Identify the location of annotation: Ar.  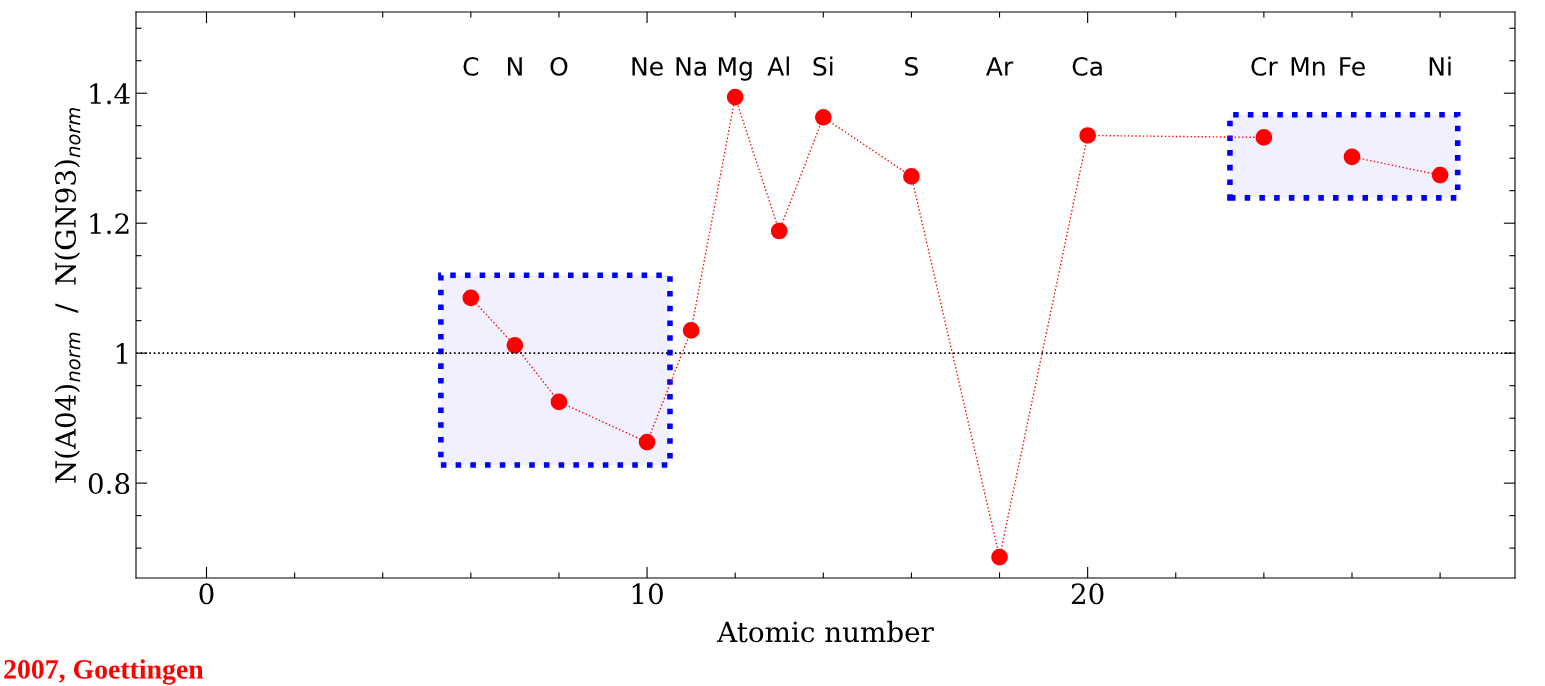
(1000, 66).